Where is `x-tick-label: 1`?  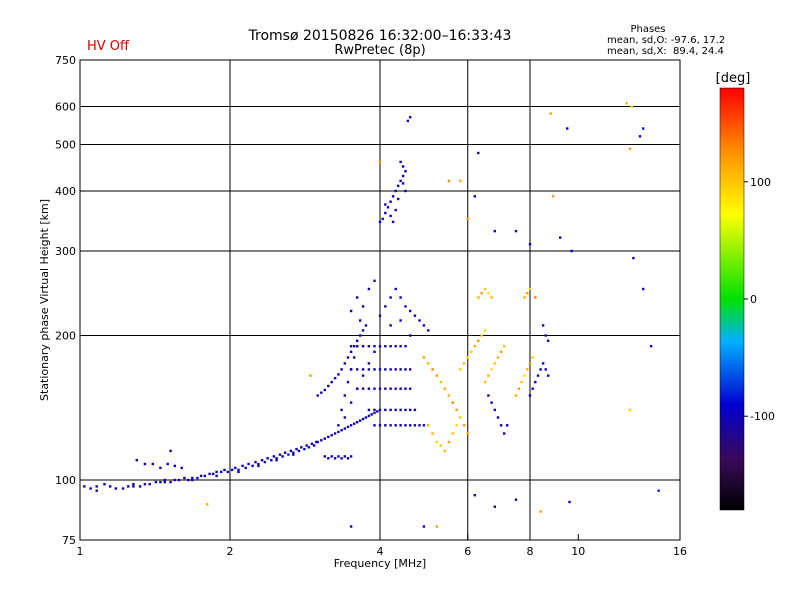 x-tick-label: 1 is located at coordinates (80, 551).